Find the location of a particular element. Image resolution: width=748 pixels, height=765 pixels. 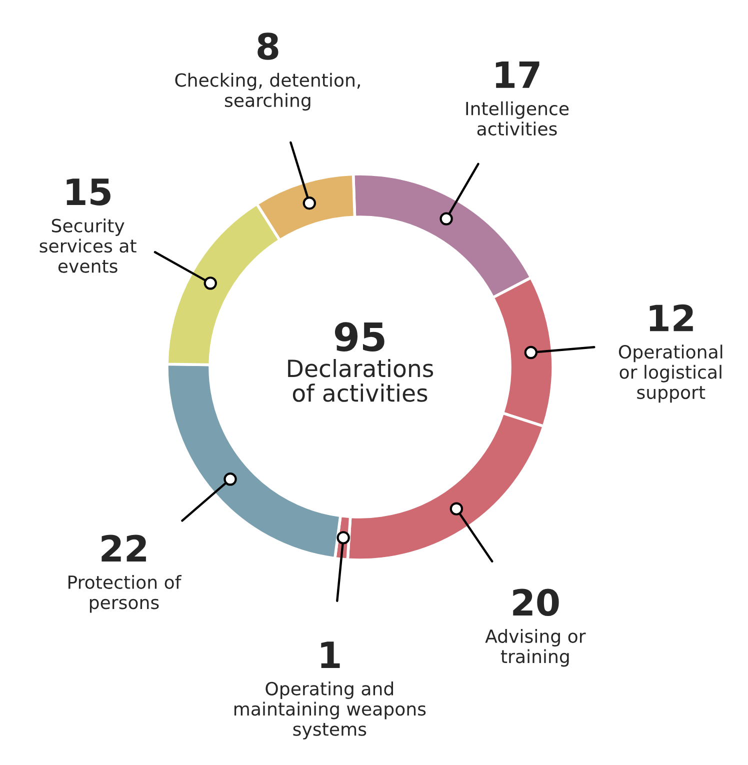

slice-label: Operational or logistical support is located at coordinates (670, 373).